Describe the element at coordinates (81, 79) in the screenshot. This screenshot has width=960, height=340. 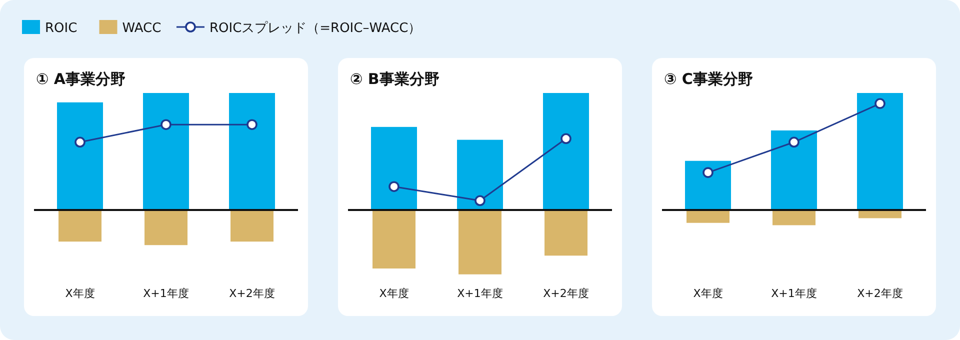
I see `chart-title: ① A事業分野` at that location.